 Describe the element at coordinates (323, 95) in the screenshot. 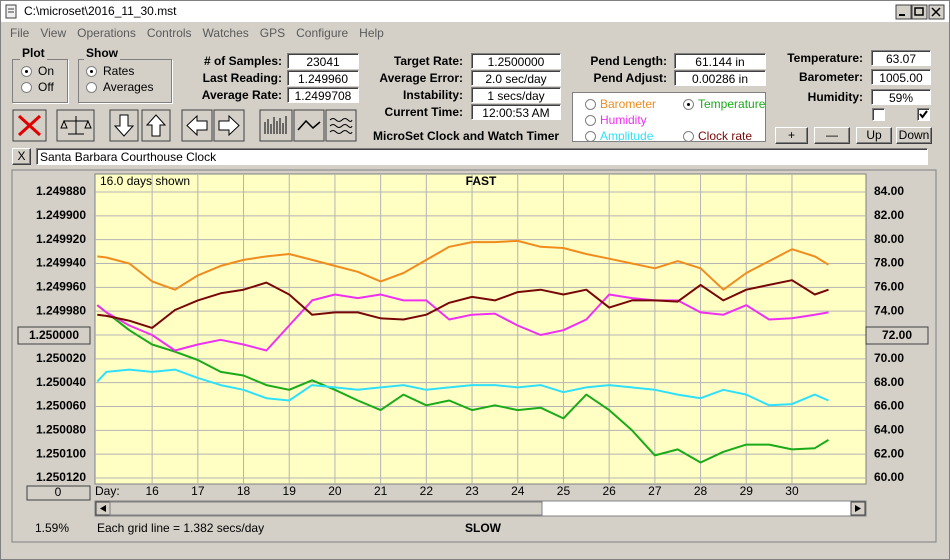

I see `field-value: 1.2499708` at that location.